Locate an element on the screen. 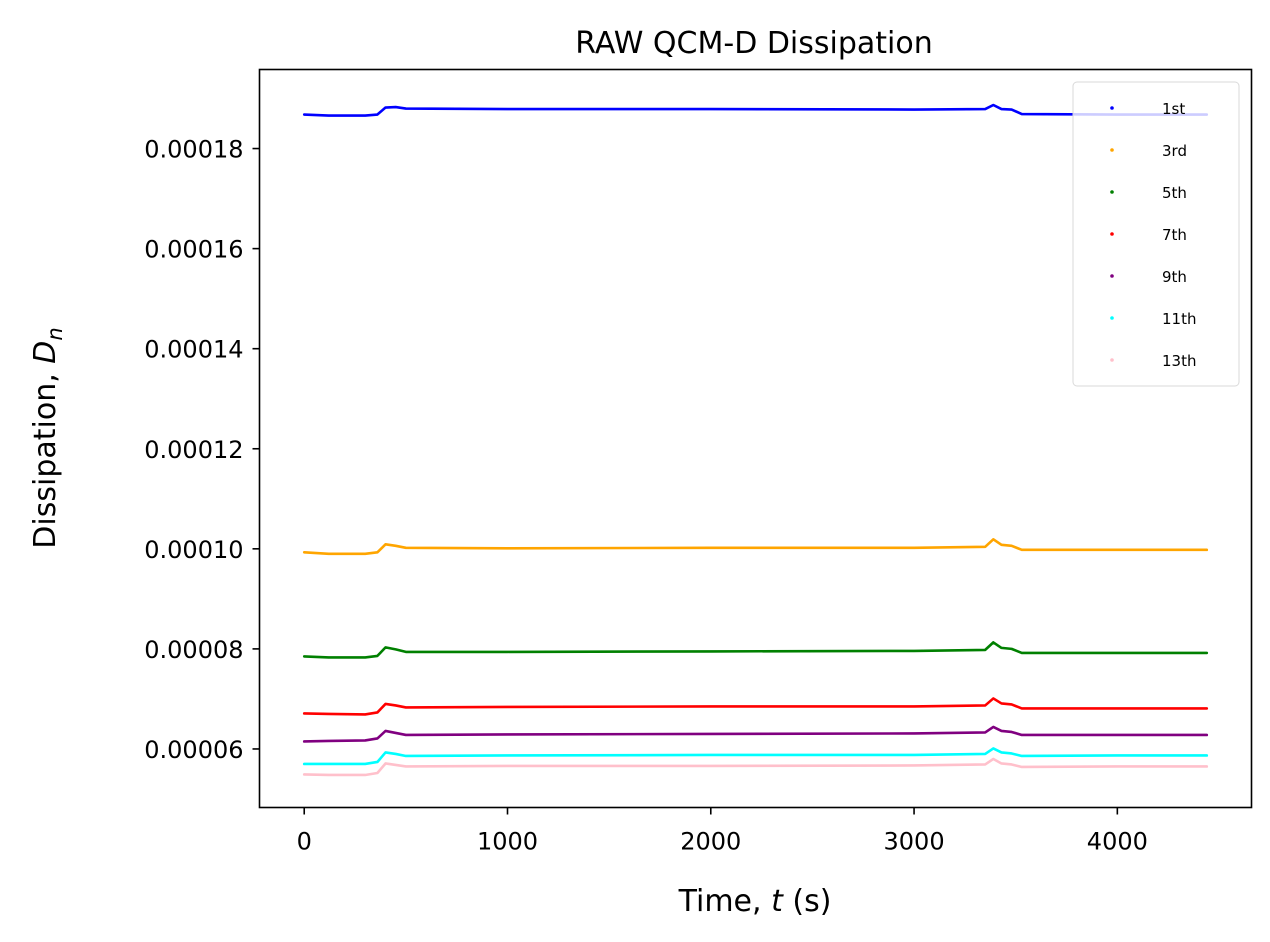 The height and width of the screenshot is (942, 1270). series-line-13th is located at coordinates (755, 767).